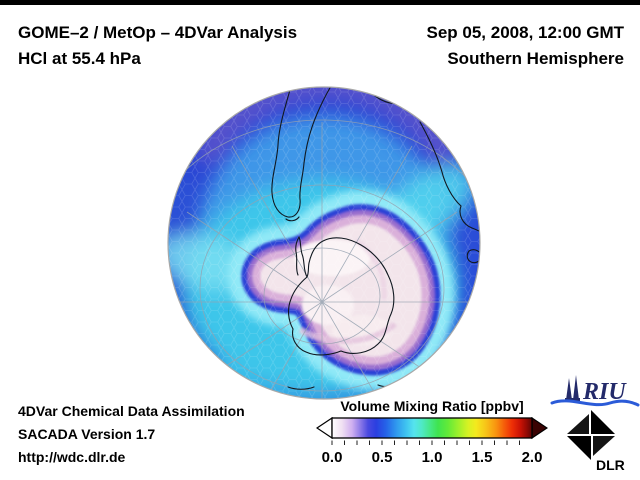 The width and height of the screenshot is (640, 480). I want to click on colorbar-gradient-bar, so click(432, 431).